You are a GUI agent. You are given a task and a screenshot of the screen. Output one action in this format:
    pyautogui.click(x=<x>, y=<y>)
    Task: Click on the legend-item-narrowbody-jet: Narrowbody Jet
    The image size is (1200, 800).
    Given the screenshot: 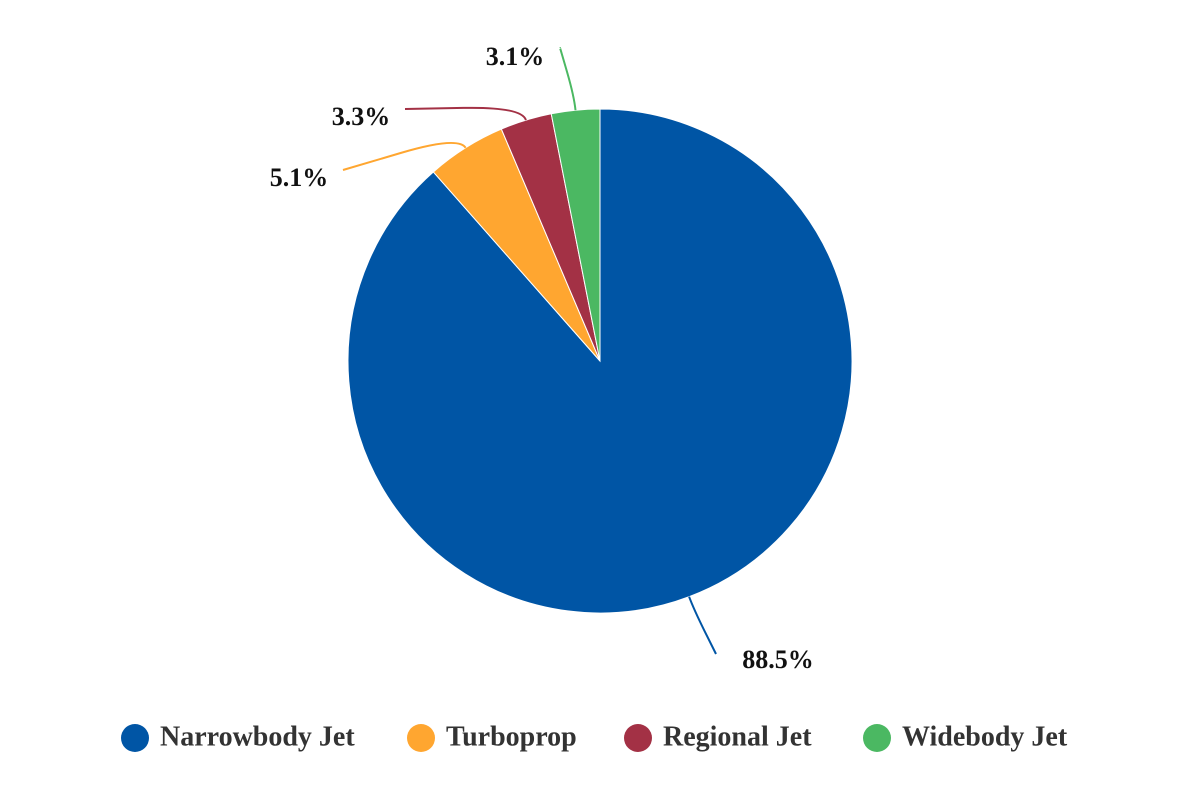 What is the action you would take?
    pyautogui.click(x=238, y=736)
    